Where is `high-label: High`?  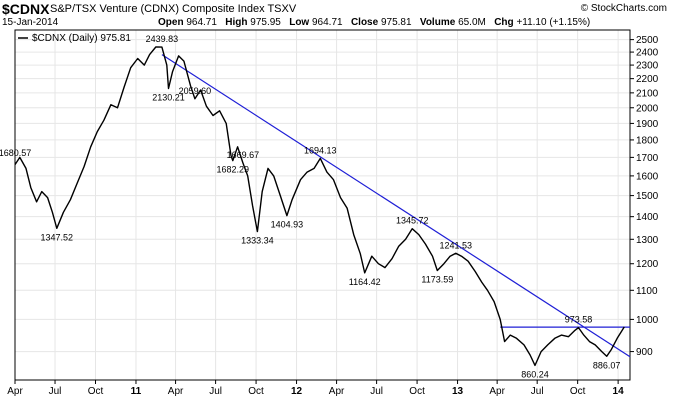
high-label: High is located at coordinates (236, 22).